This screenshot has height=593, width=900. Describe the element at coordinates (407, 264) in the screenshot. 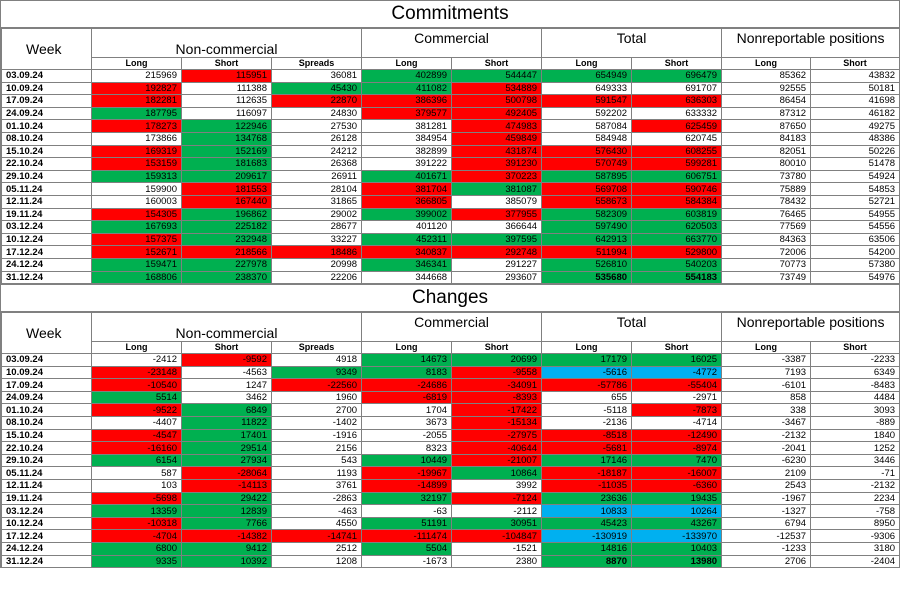

I see `value-cell: 346341` at that location.